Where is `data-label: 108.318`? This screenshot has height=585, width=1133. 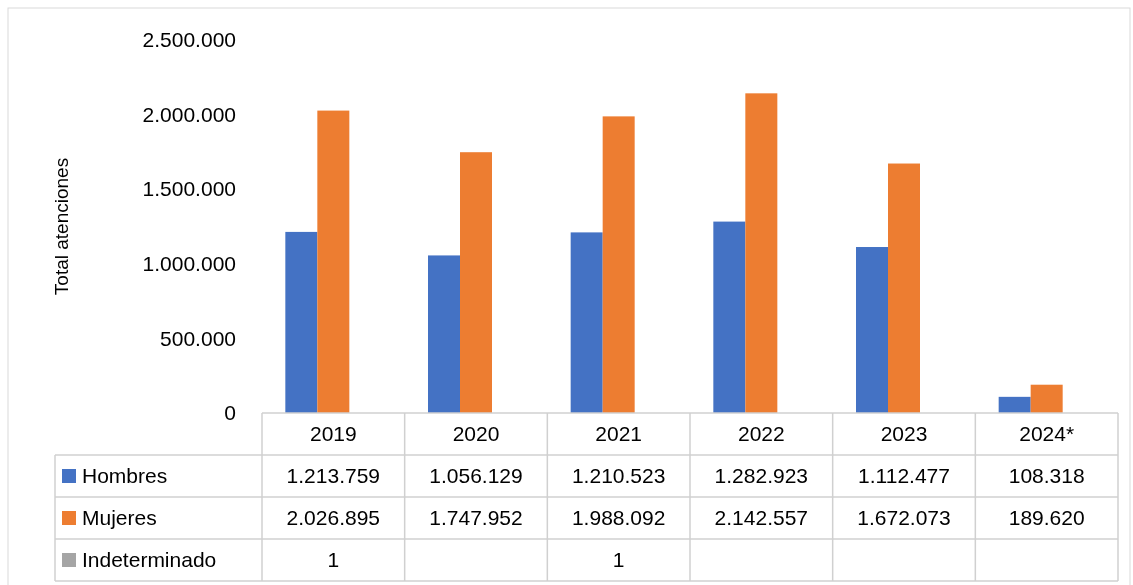 data-label: 108.318 is located at coordinates (1046, 475).